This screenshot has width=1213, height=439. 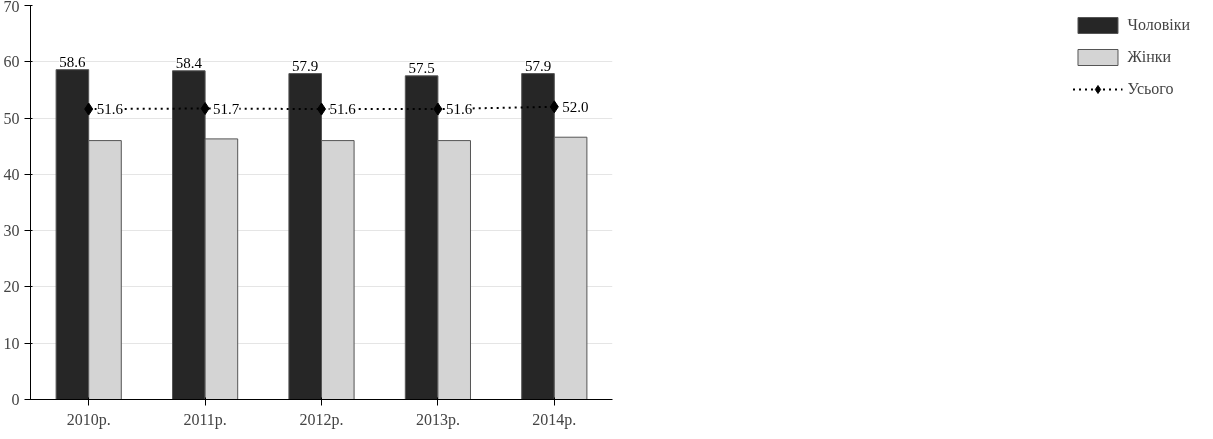 What do you see at coordinates (1150, 89) in the screenshot?
I see `legend-label: Усього` at bounding box center [1150, 89].